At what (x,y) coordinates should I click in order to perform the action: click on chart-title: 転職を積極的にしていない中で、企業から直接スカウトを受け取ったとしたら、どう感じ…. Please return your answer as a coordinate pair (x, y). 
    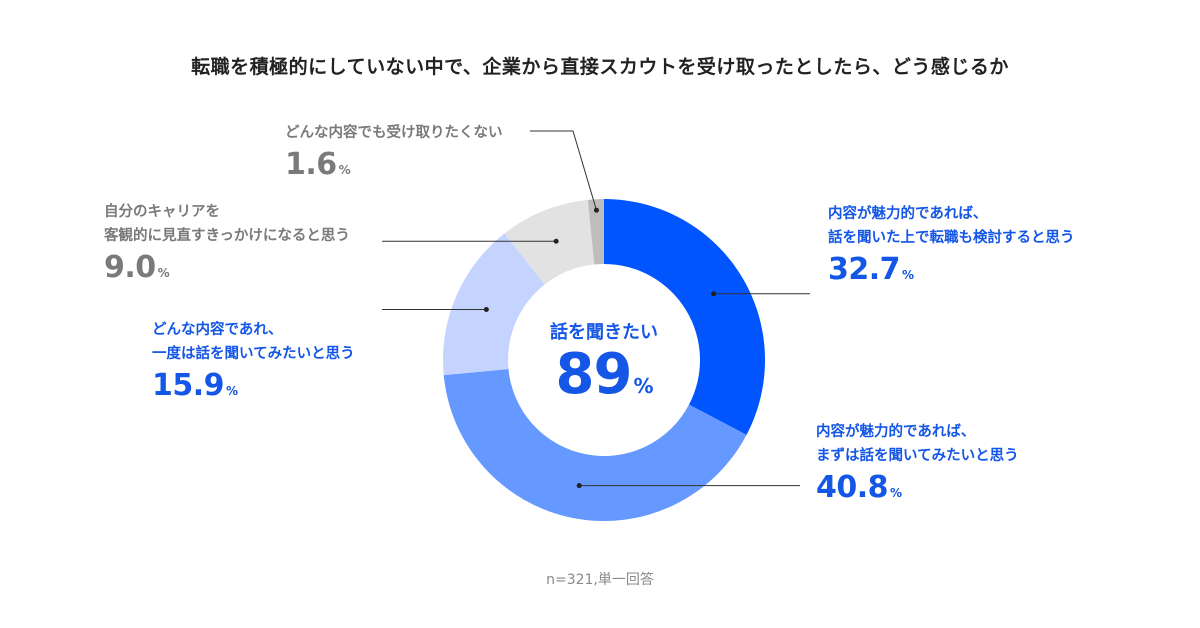
    Looking at the image, I should click on (600, 67).